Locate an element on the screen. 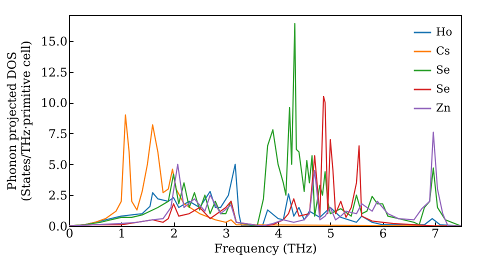 The width and height of the screenshot is (500, 280). x-tick-label: 3 is located at coordinates (226, 233).